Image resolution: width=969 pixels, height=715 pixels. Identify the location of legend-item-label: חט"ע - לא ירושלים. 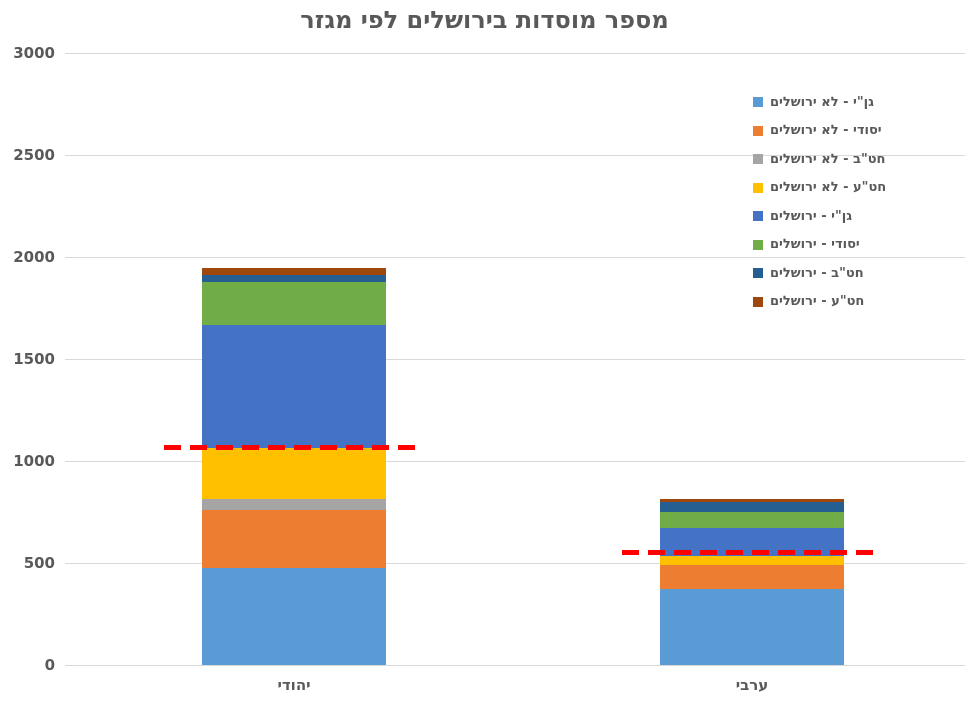
(828, 187).